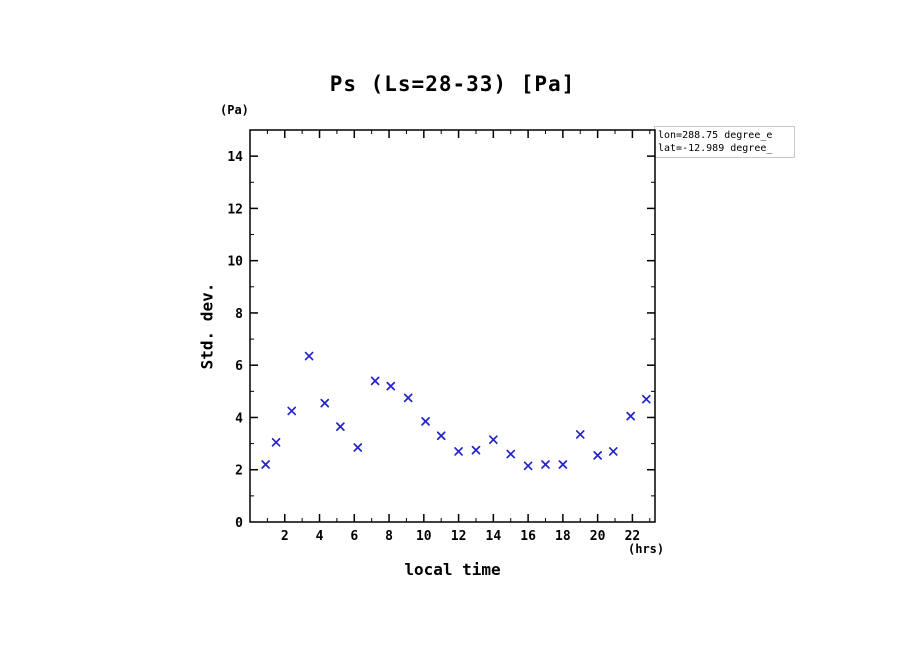 The height and width of the screenshot is (654, 904). I want to click on annotation-lon: lon=288.75 degree_e, so click(715, 135).